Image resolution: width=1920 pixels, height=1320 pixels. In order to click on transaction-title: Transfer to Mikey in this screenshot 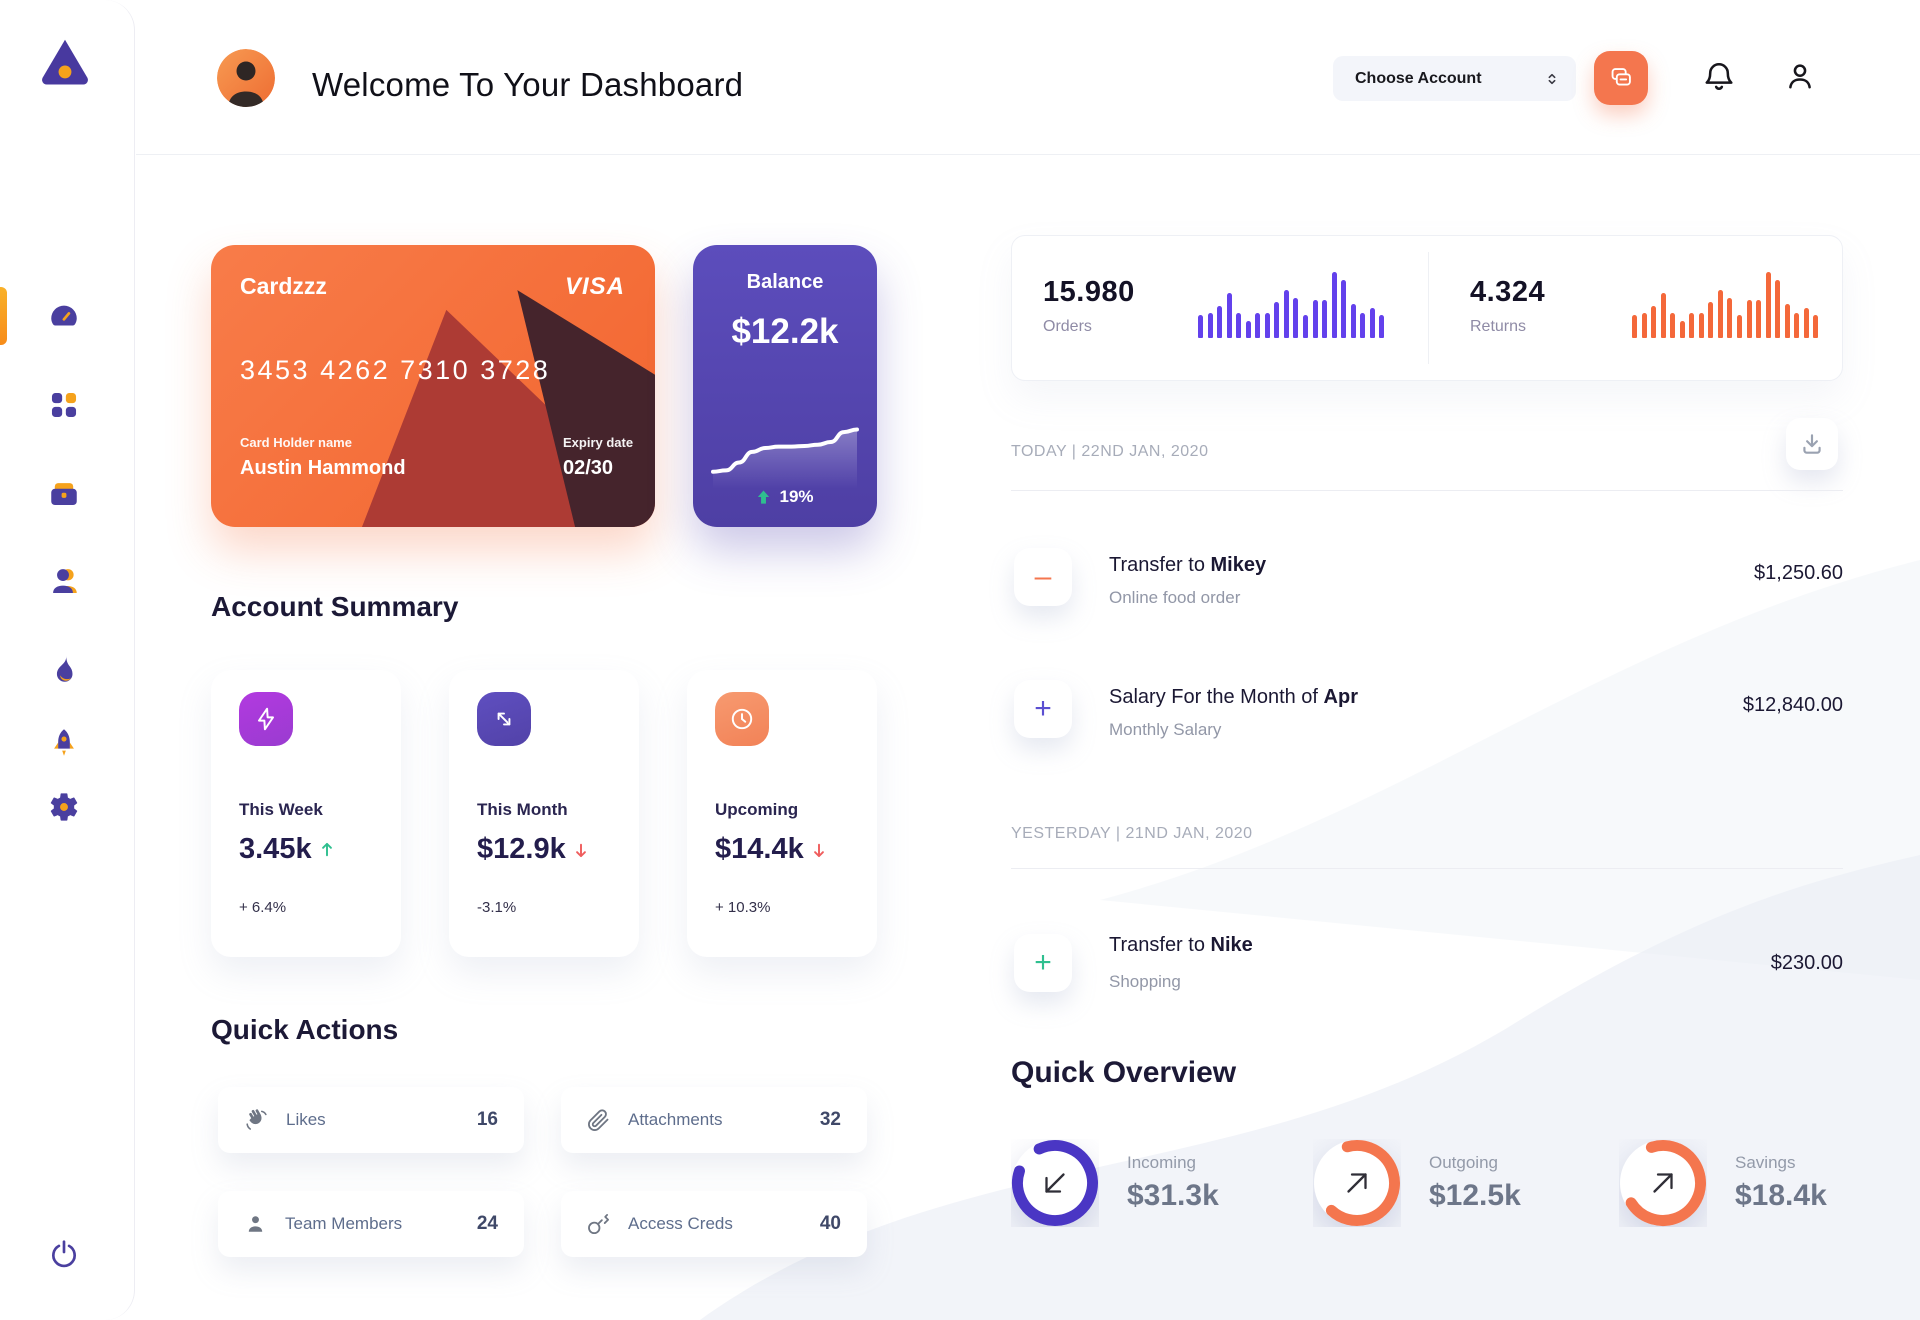, I will do `click(1188, 565)`.